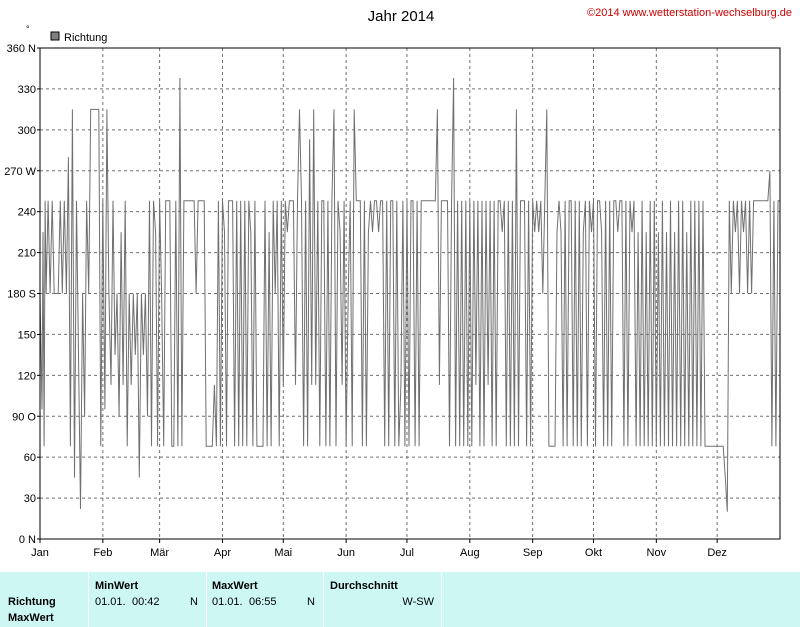 This screenshot has width=800, height=627. I want to click on minwert-time: 00:42, so click(146, 602).